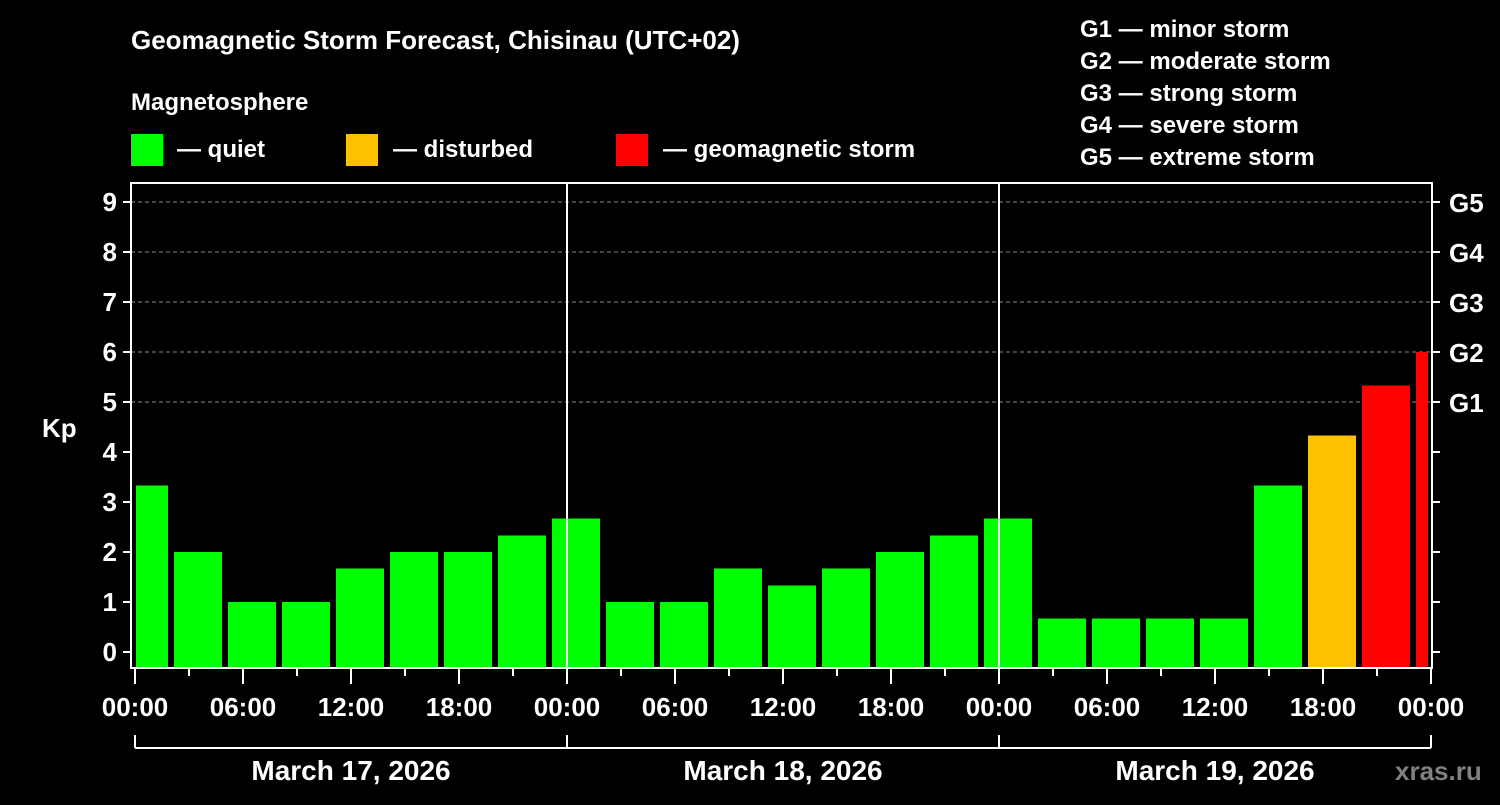  I want to click on legend-swatch-quiet, so click(147, 150).